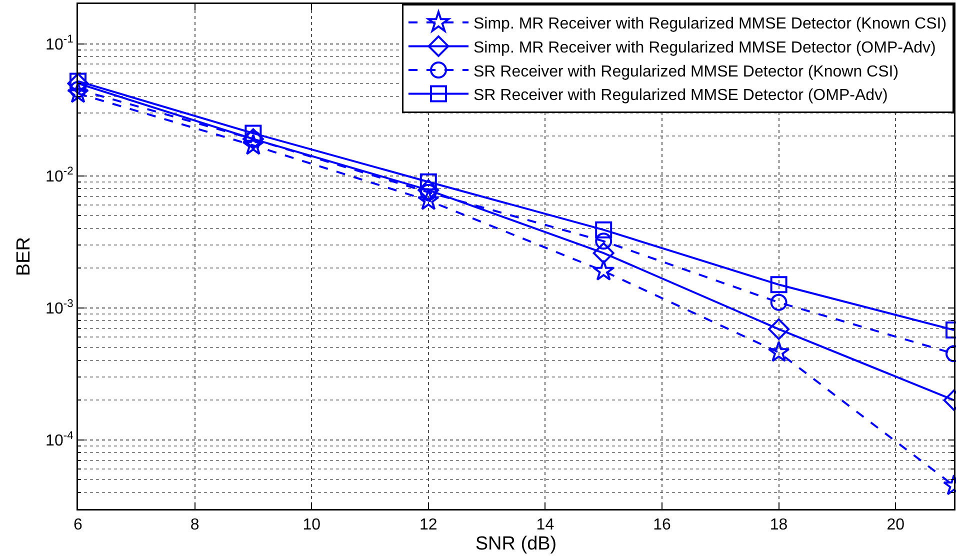 The width and height of the screenshot is (956, 557). Describe the element at coordinates (710, 24) in the screenshot. I see `legend-label: Simp. MR Receiver with Regularized MMSE Detector (Known CSI)` at that location.